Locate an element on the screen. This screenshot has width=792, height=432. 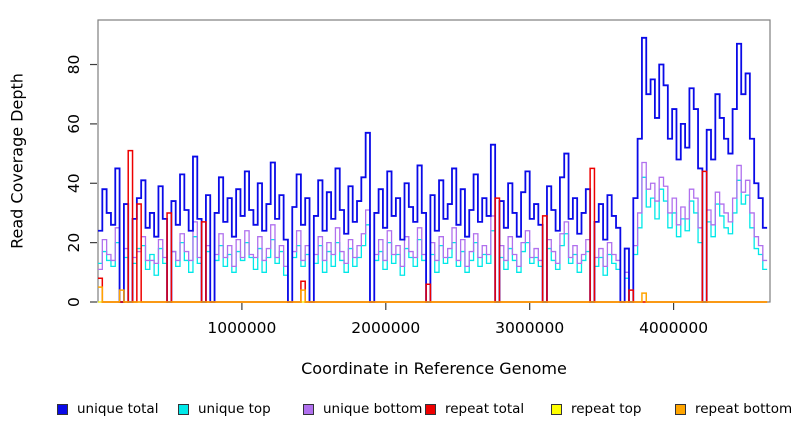
y-axis-title: Read Coverage Depth is located at coordinates (16, 161).